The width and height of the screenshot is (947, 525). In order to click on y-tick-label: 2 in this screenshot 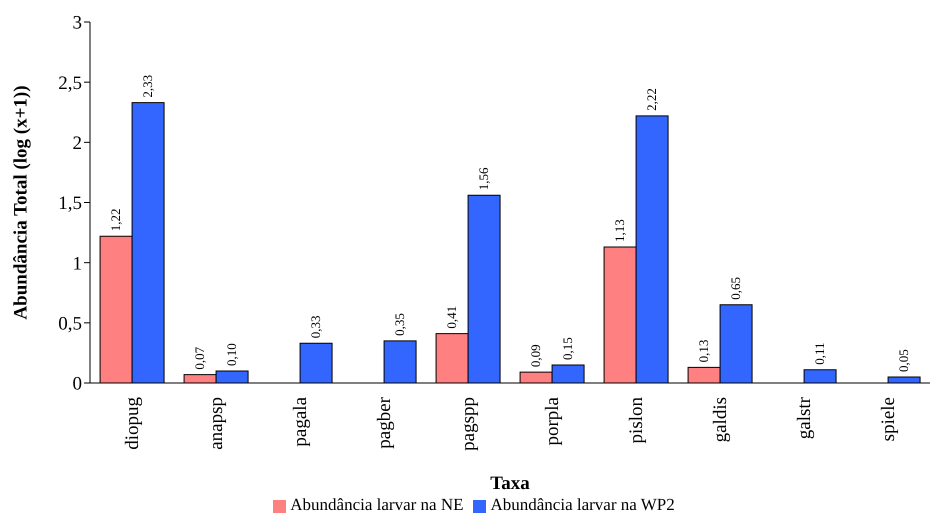, I will do `click(77, 143)`.